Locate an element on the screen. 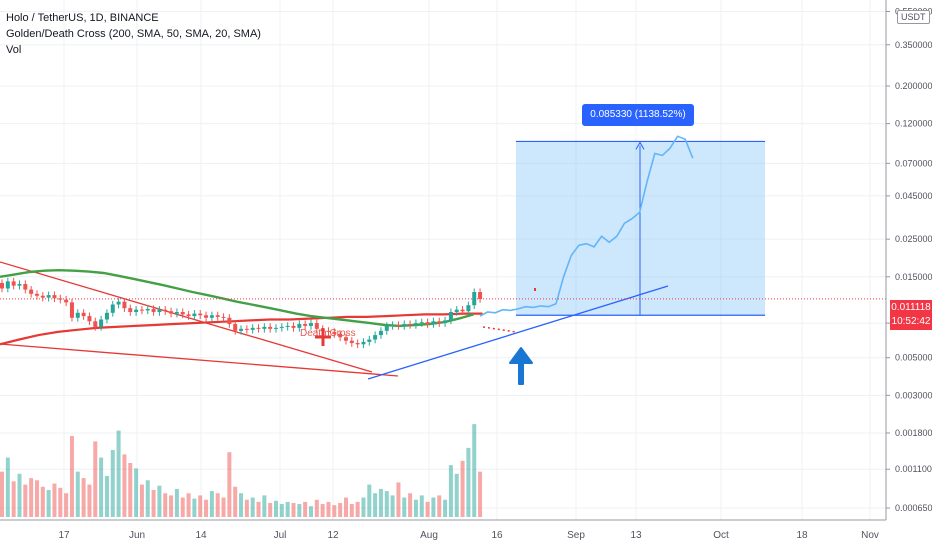 The image size is (932, 555). x-tick-label: 13 is located at coordinates (636, 535).